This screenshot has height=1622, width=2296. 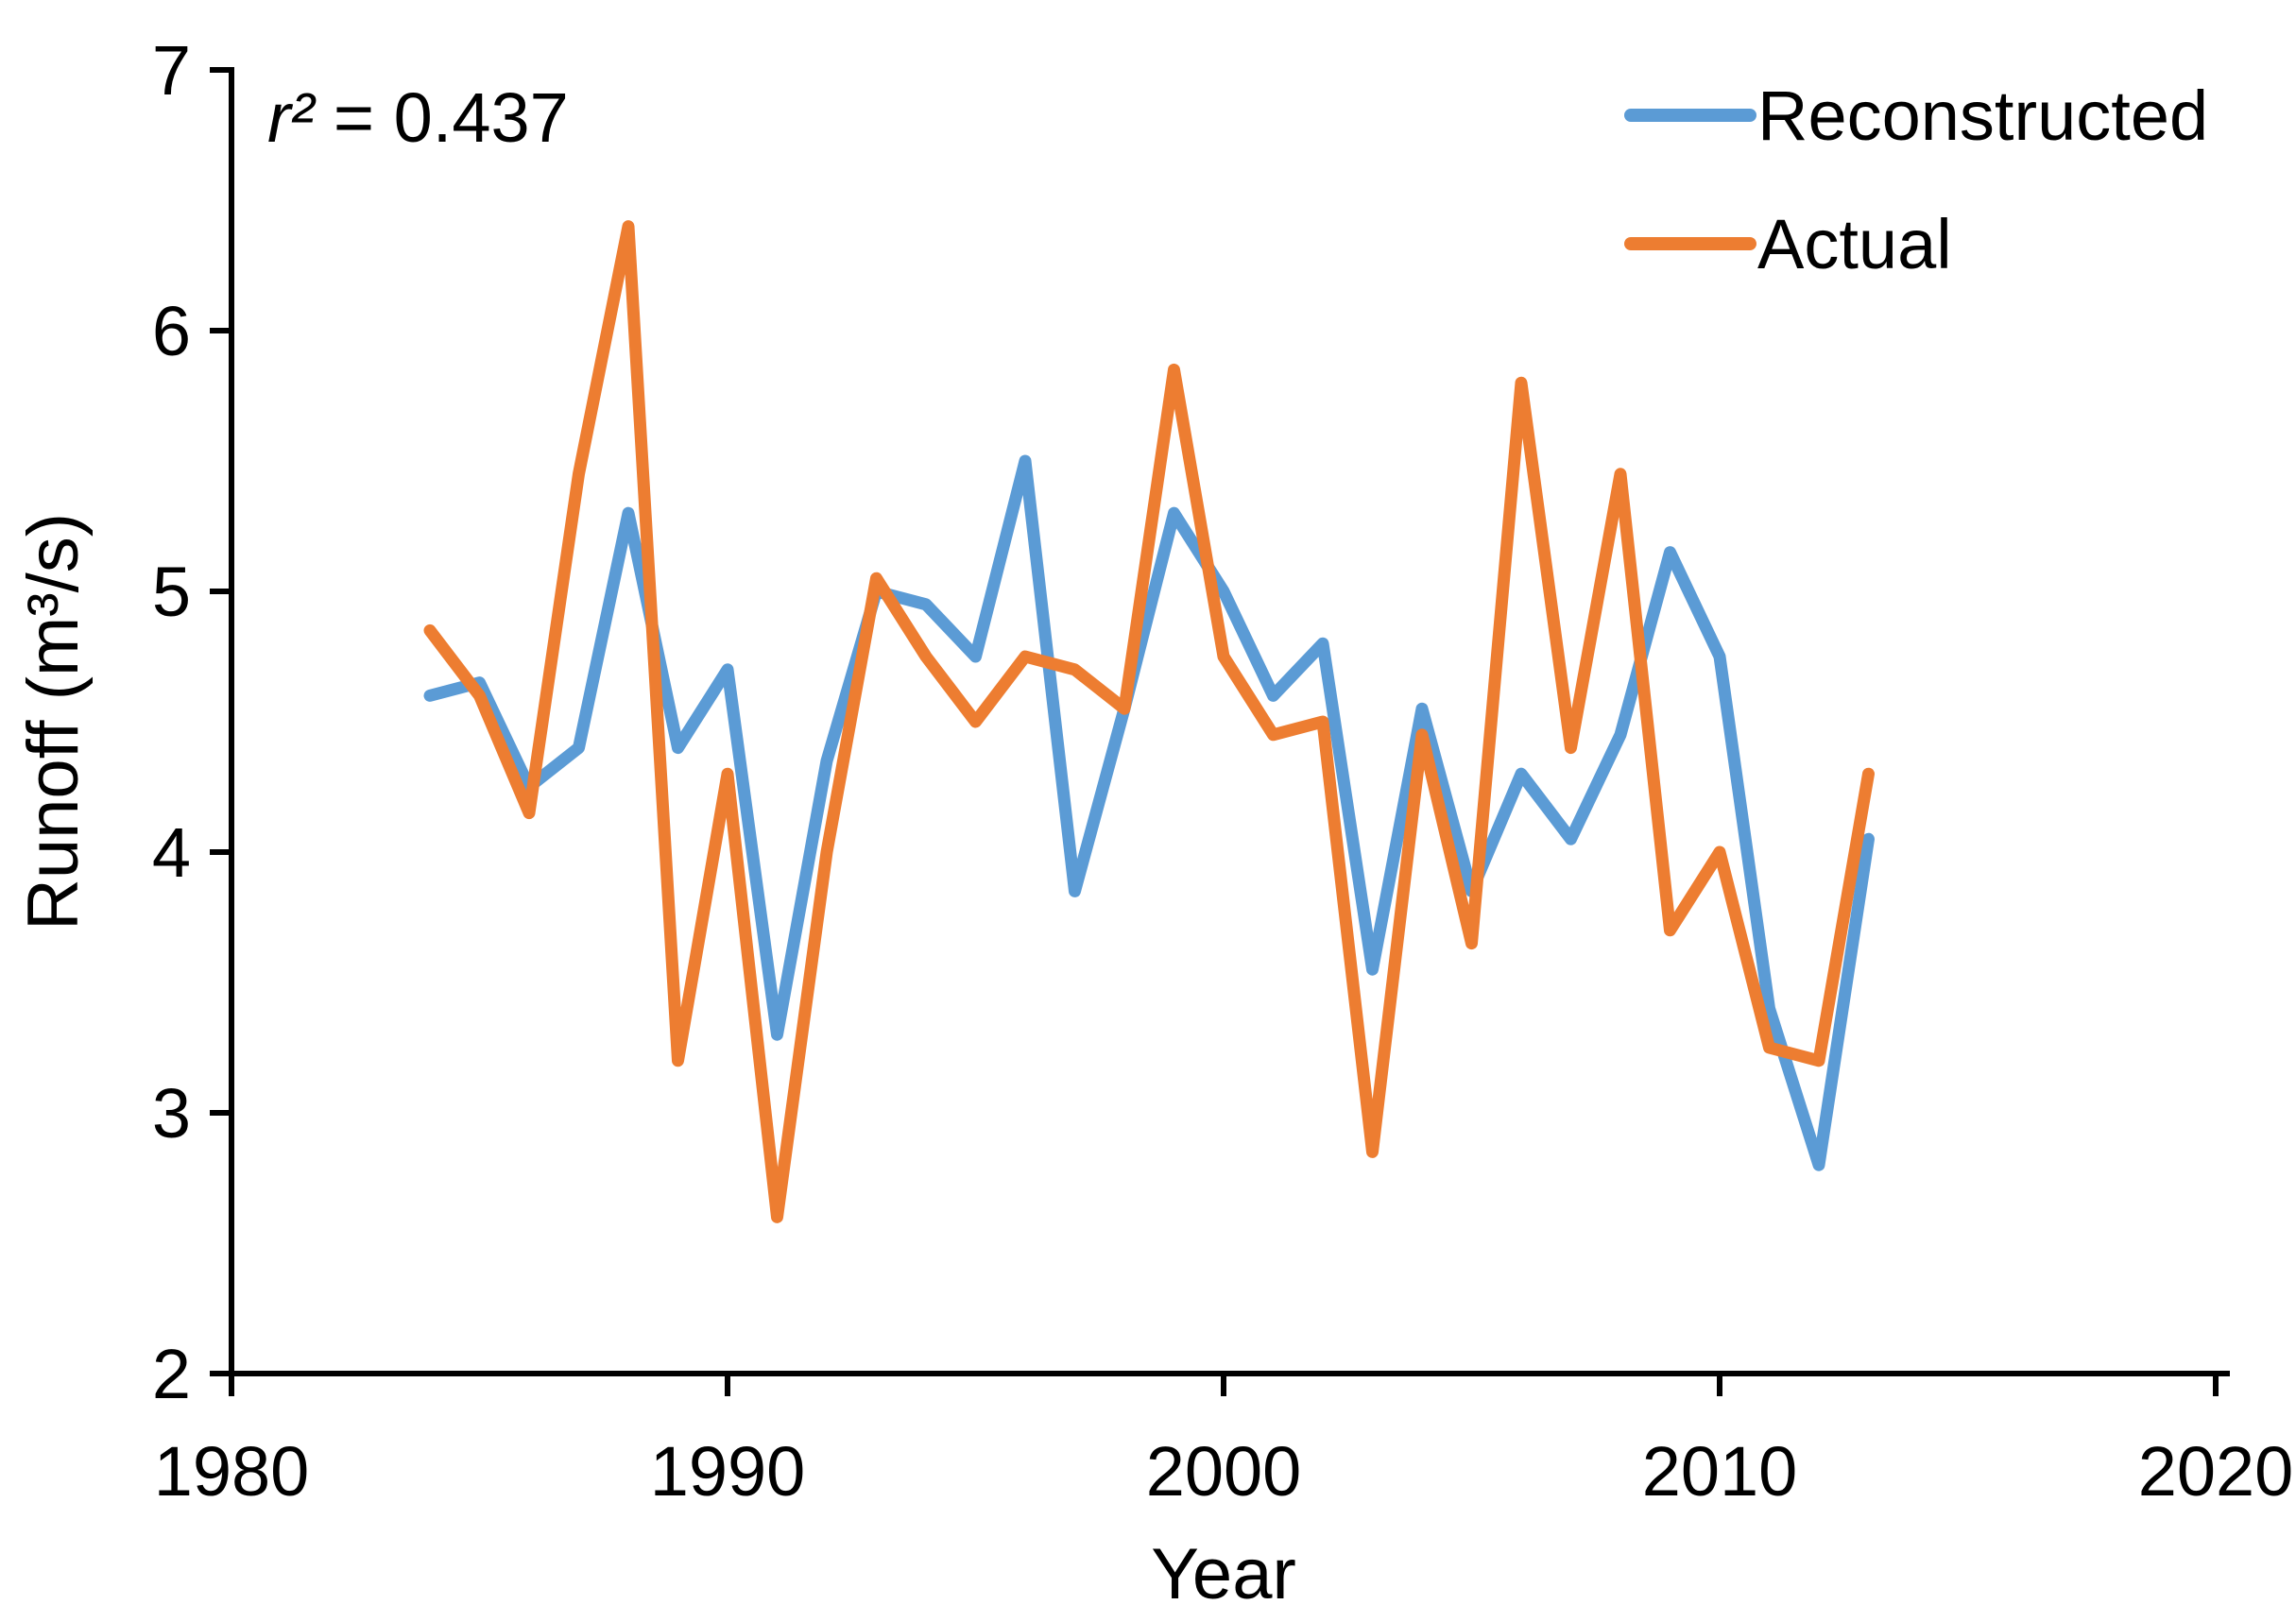 I want to click on x-axis-ticks: 1980 1990 2000 2010 2020, so click(x=1224, y=1442).